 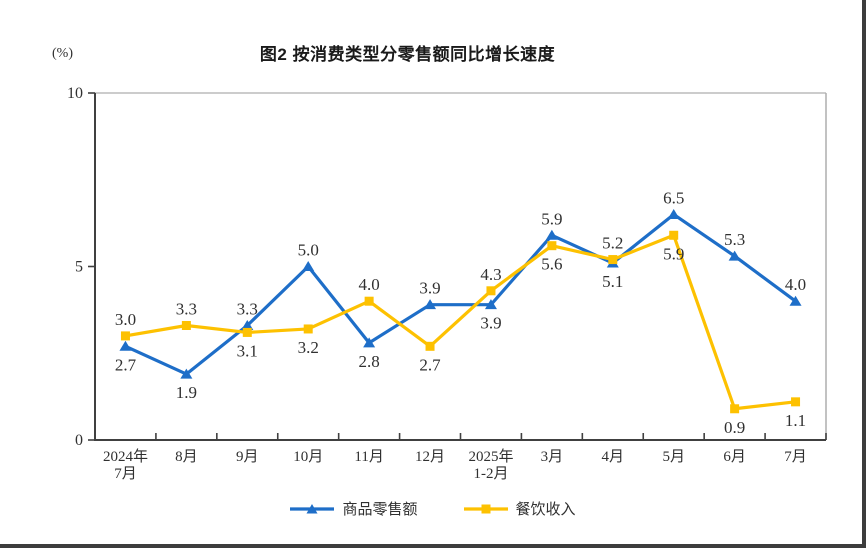 I want to click on data-point-label-goods-retail-sales: 4.0, so click(x=795, y=284).